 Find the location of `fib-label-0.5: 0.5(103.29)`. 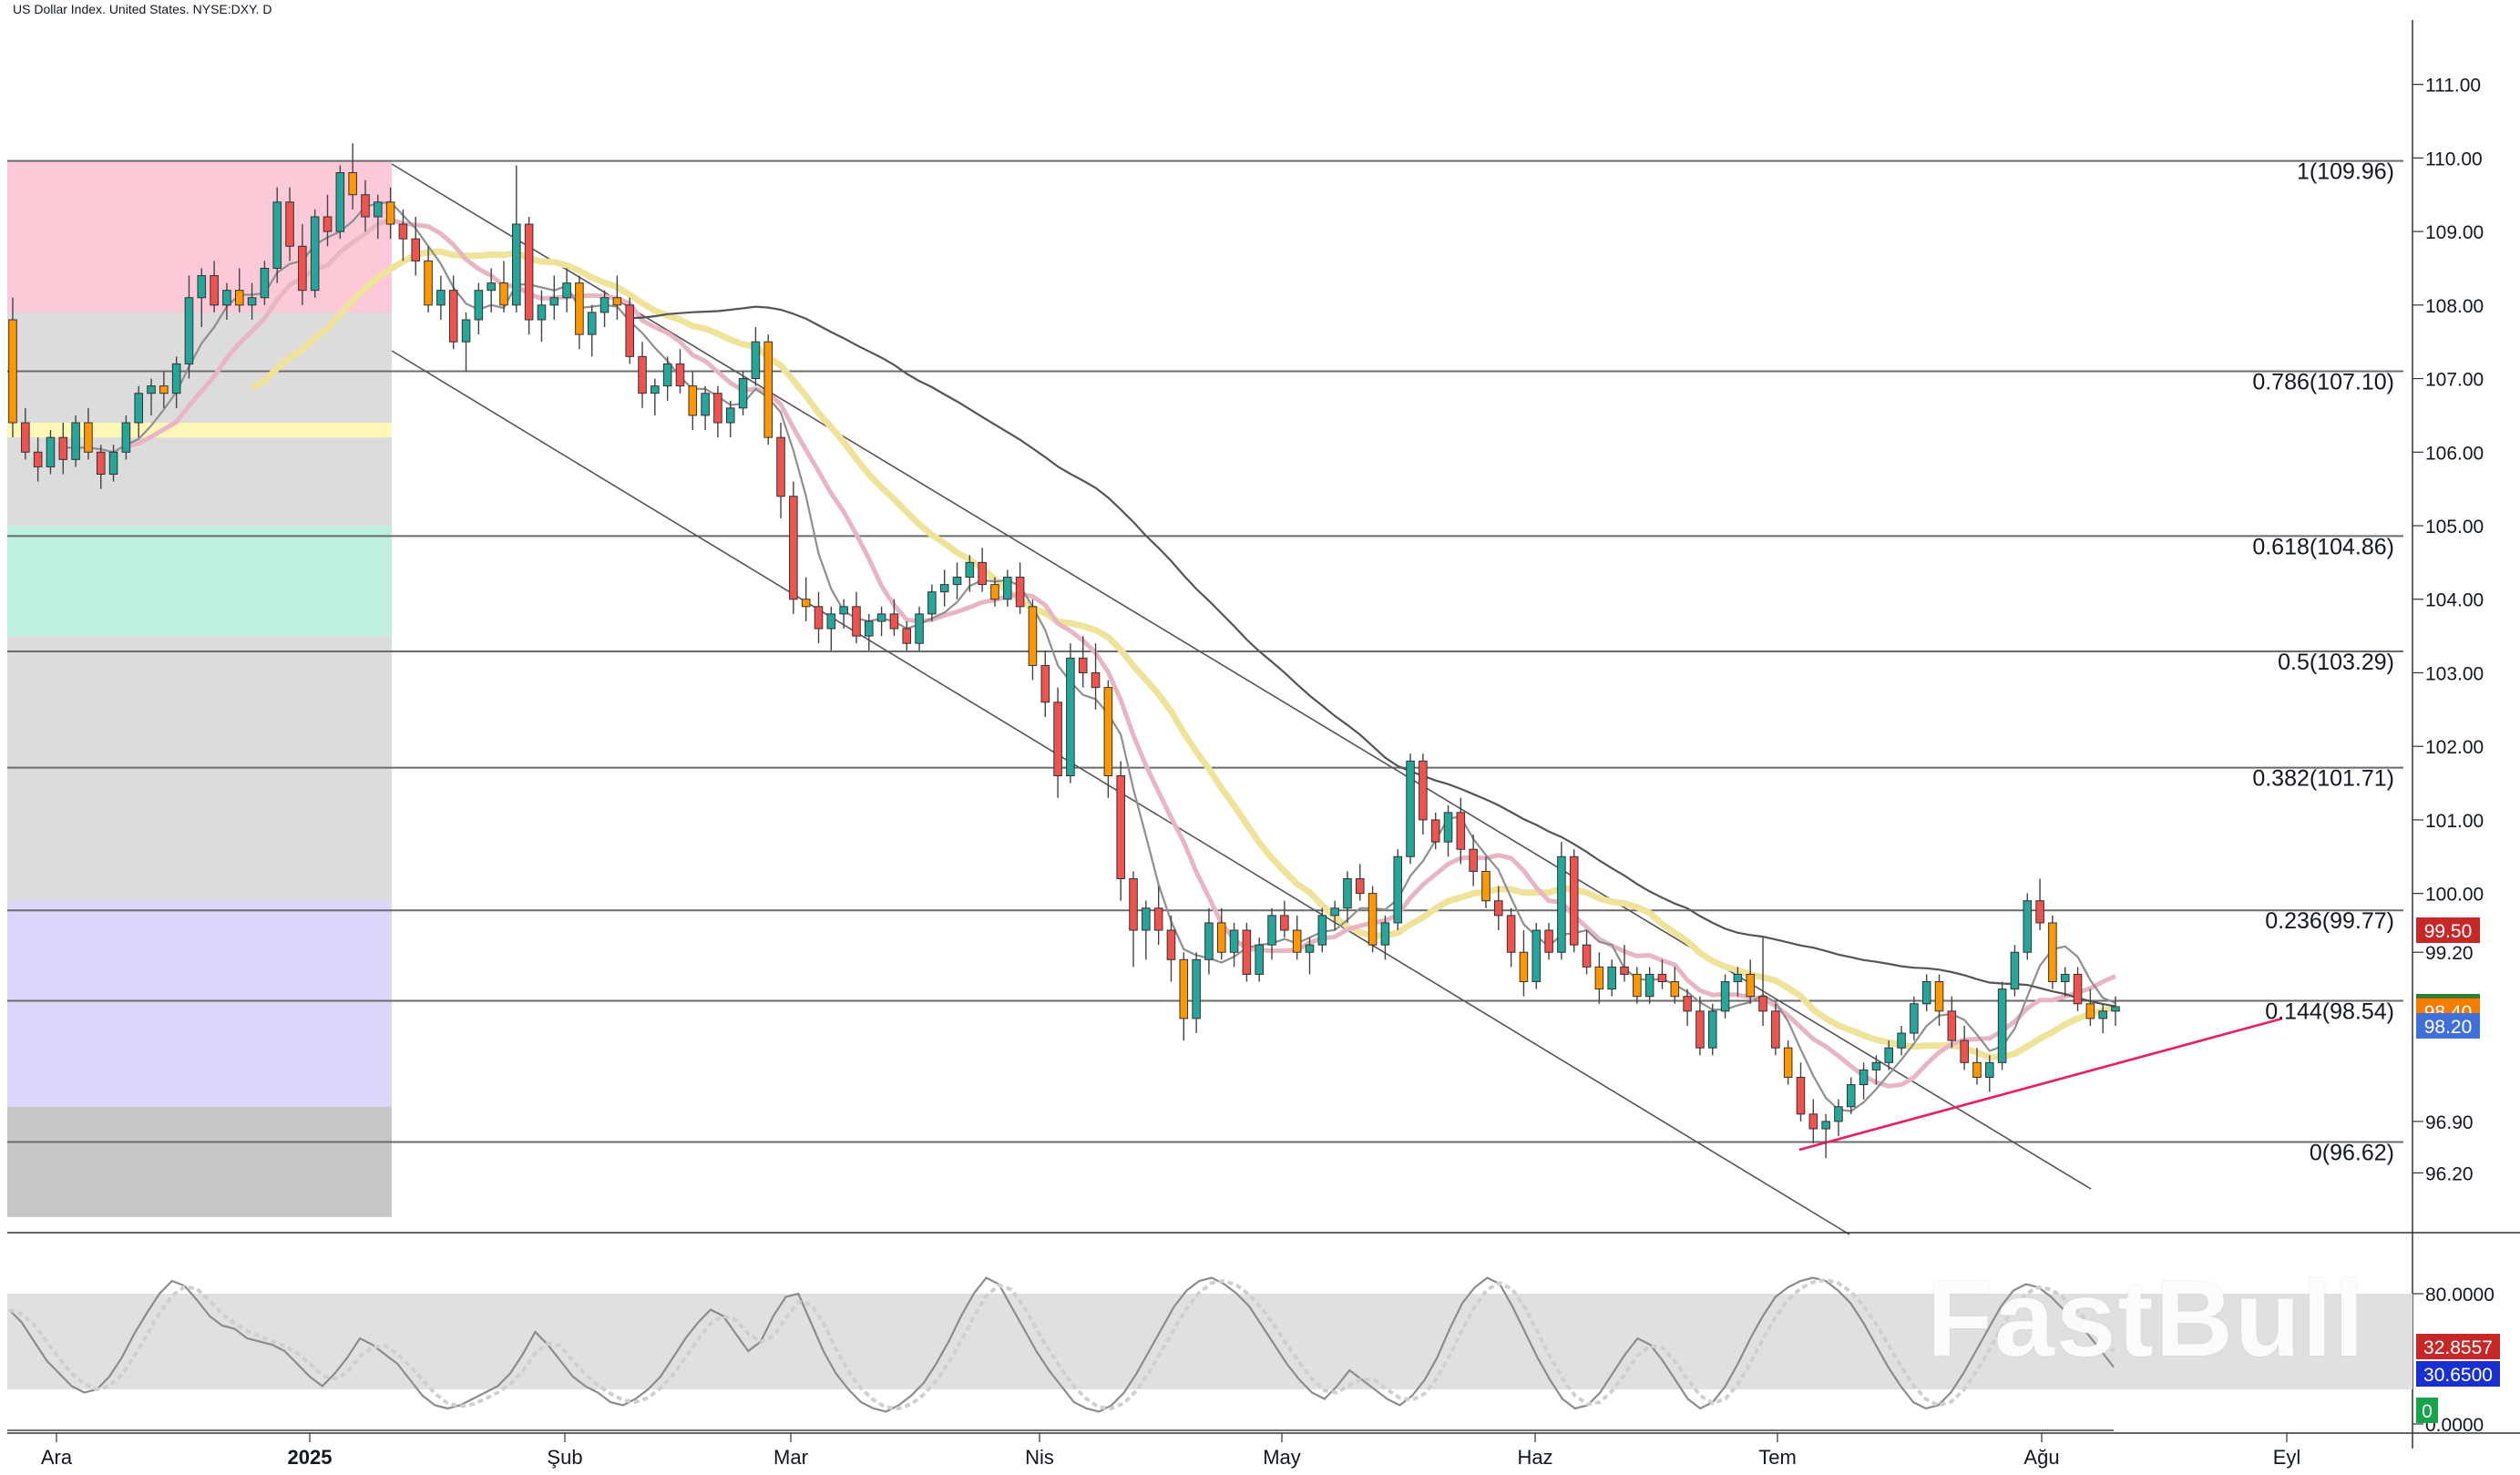

fib-label-0.5: 0.5(103.29) is located at coordinates (2336, 662).